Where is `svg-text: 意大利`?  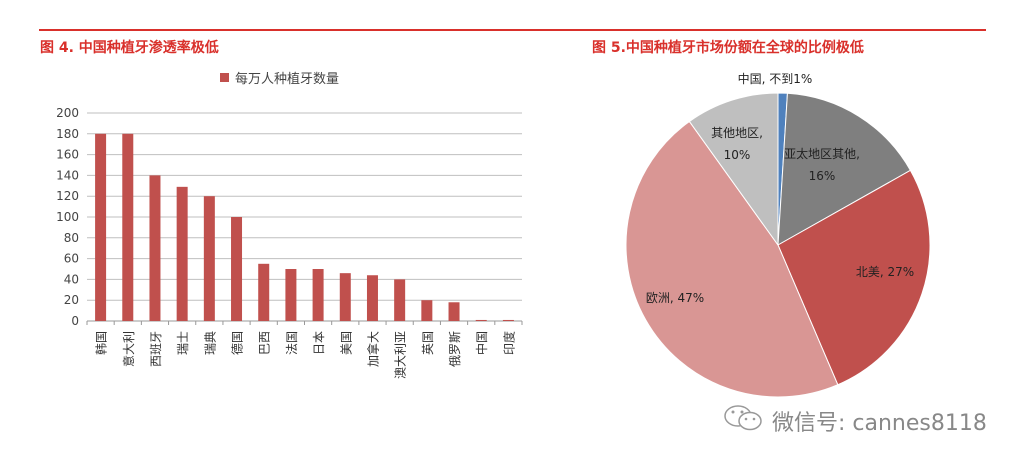 svg-text: 意大利 is located at coordinates (128, 349).